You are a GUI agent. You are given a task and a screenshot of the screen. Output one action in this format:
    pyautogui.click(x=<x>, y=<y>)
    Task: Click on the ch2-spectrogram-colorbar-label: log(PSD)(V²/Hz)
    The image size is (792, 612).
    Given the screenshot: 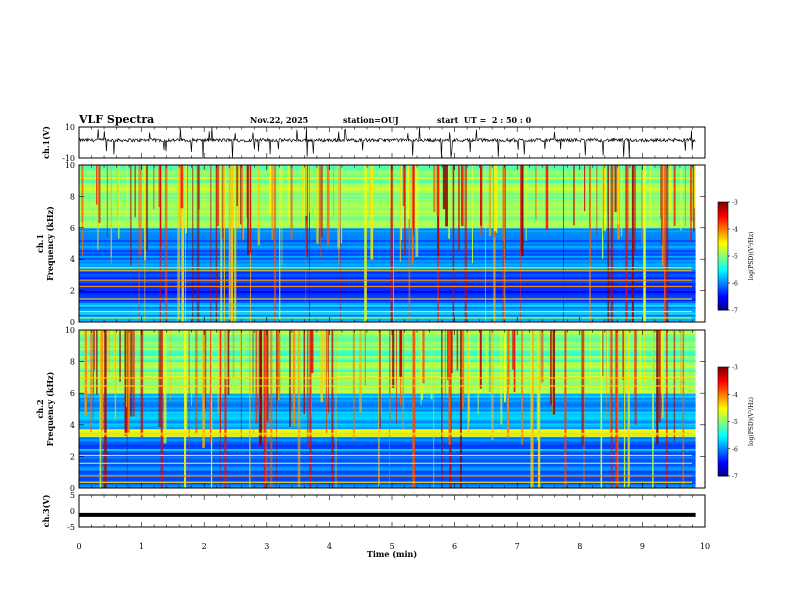 What is the action you would take?
    pyautogui.click(x=751, y=421)
    